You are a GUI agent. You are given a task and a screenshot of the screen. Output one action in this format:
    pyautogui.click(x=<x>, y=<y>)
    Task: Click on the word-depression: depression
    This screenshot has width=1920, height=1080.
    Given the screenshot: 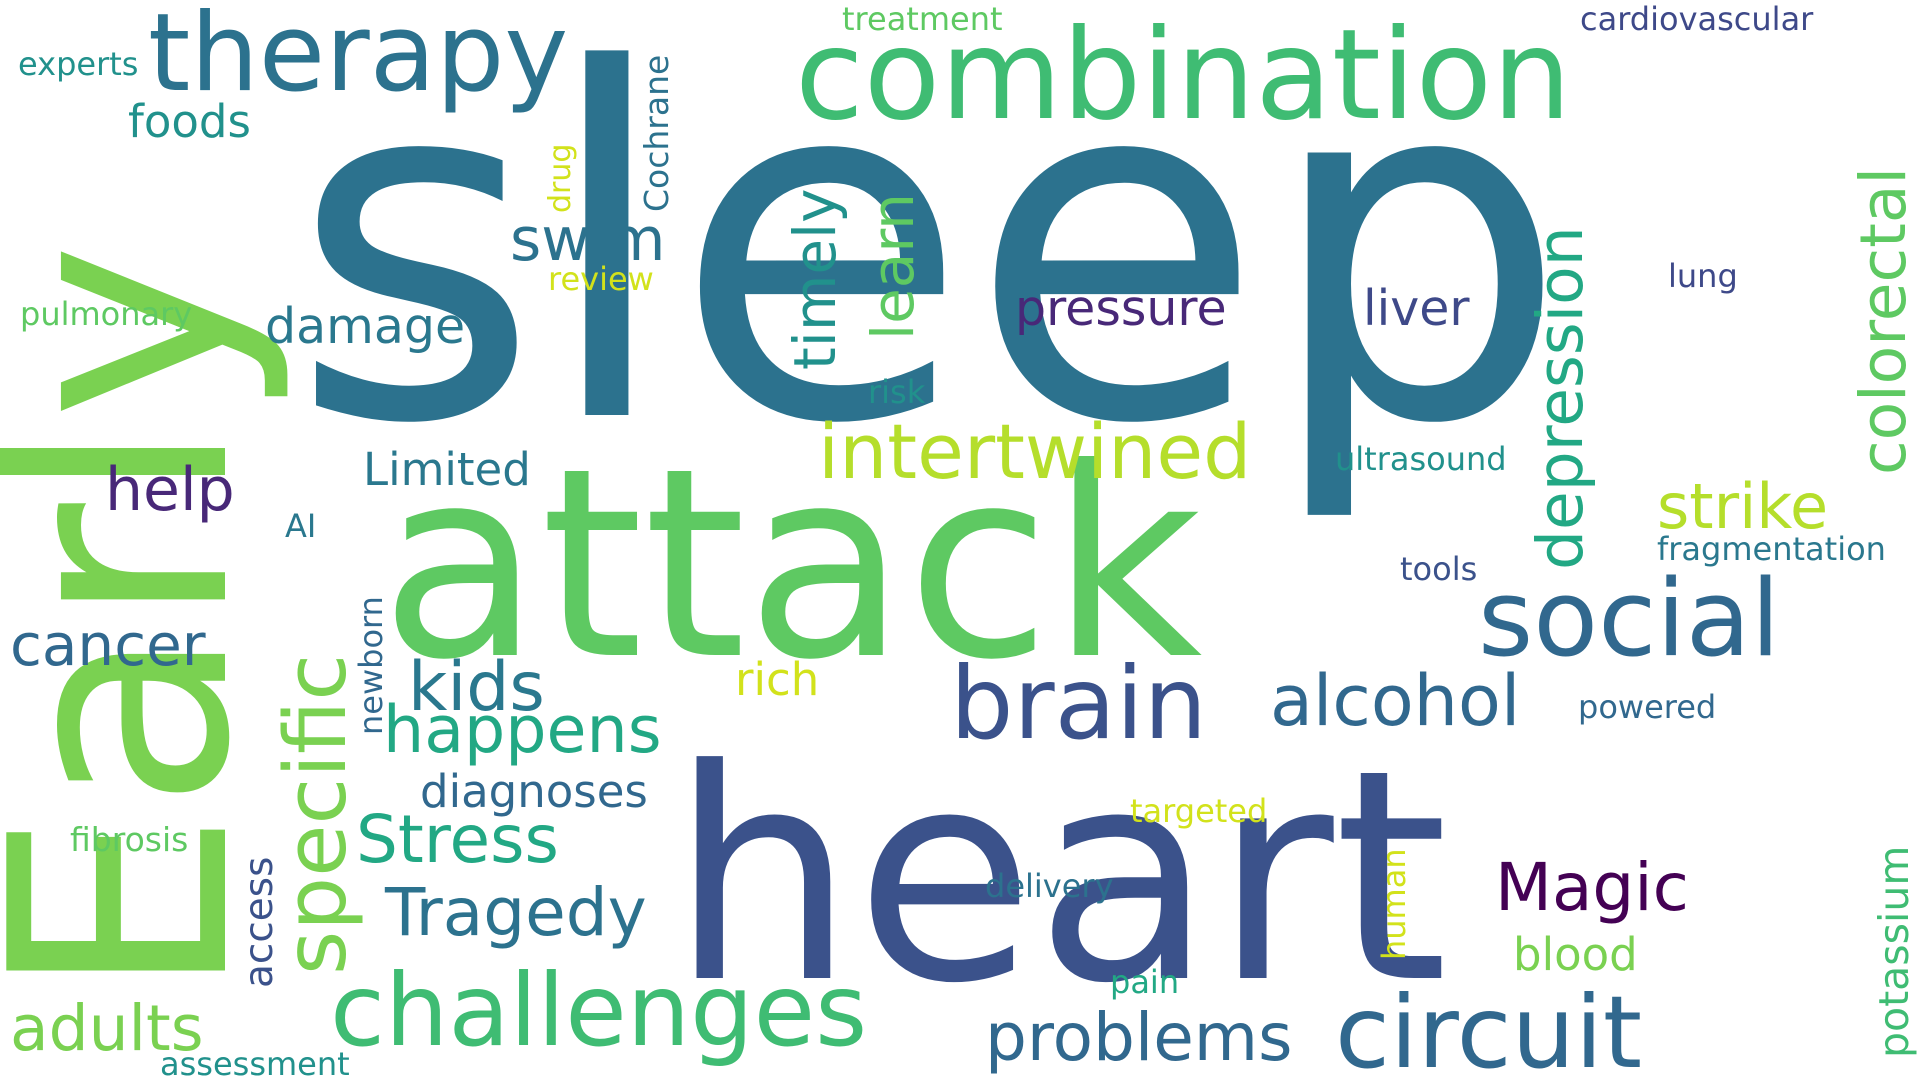 What is the action you would take?
    pyautogui.click(x=1560, y=398)
    